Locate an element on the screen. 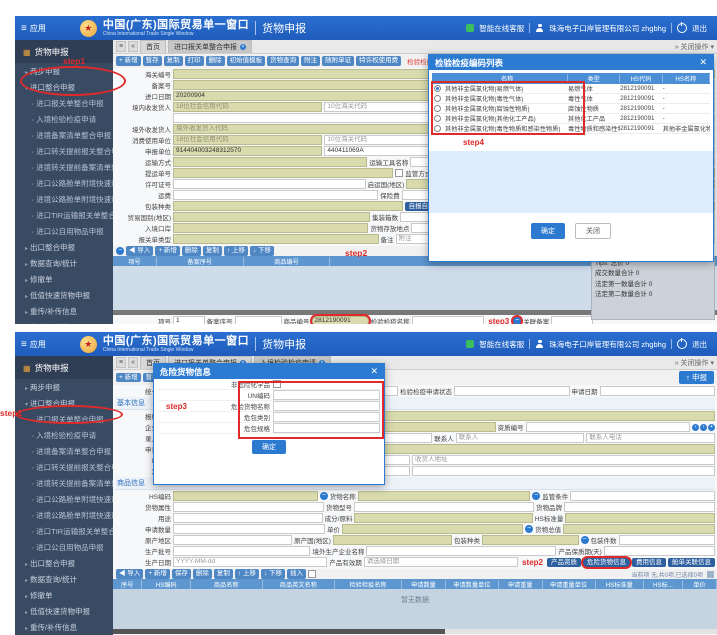 Image resolution: width=717 pixels, height=635 pixels. toolbar-button-初始值模板: 初始值模板 is located at coordinates (246, 61).